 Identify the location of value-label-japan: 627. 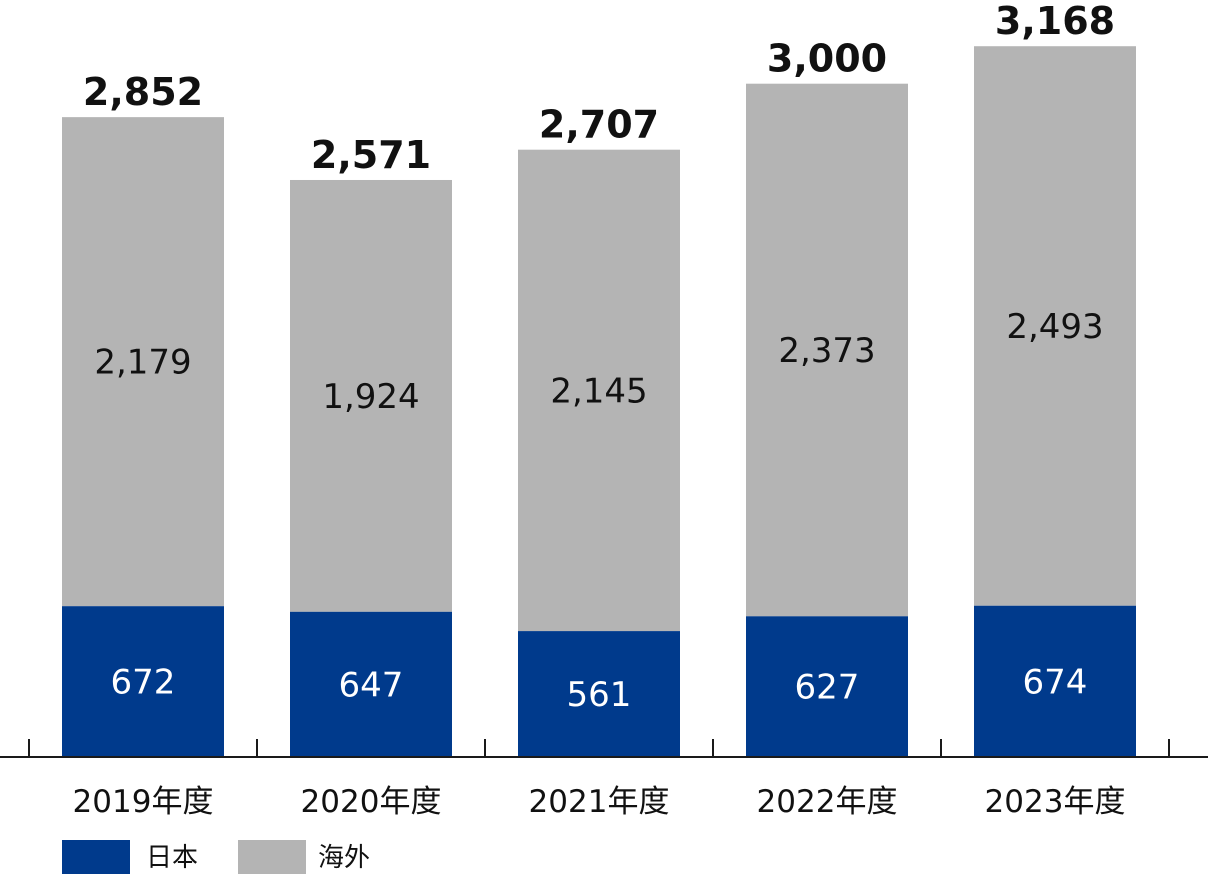
(827, 688).